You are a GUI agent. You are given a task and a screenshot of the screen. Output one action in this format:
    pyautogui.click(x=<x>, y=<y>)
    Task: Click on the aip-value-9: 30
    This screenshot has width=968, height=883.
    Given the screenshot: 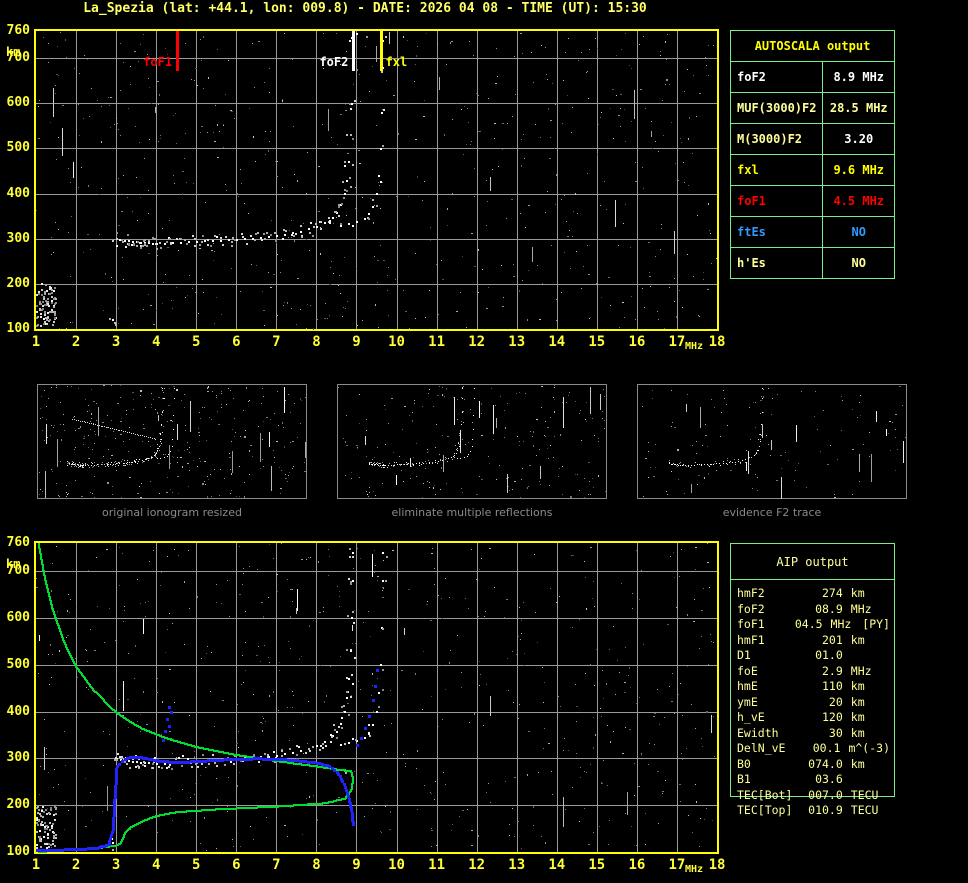 What is the action you would take?
    pyautogui.click(x=835, y=732)
    